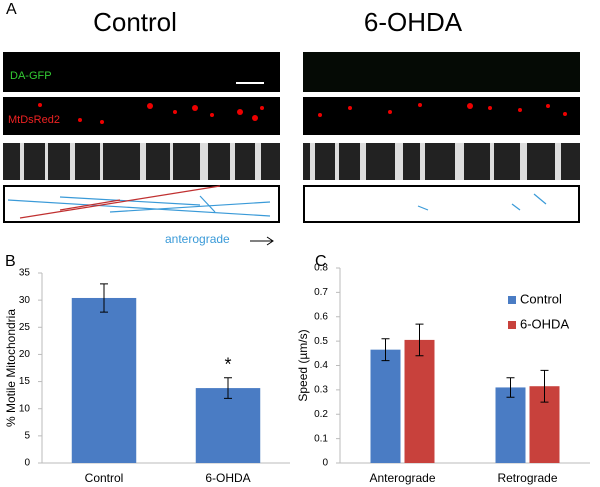 The image size is (600, 487). Describe the element at coordinates (321, 292) in the screenshot. I see `y-tick-label: 0.7` at that location.